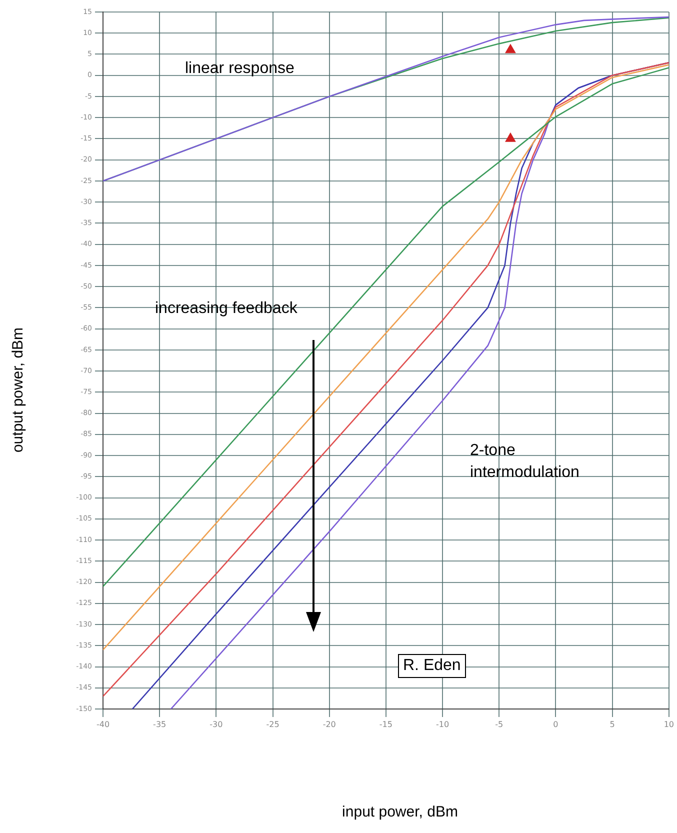  What do you see at coordinates (273, 724) in the screenshot?
I see `x-tick-label: -25` at bounding box center [273, 724].